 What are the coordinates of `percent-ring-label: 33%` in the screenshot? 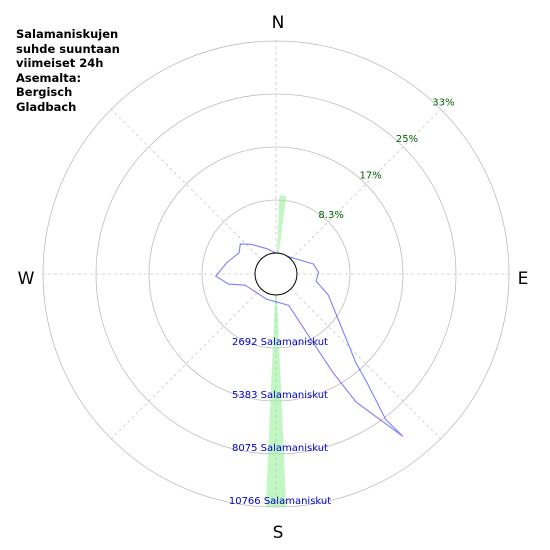 It's located at (443, 103).